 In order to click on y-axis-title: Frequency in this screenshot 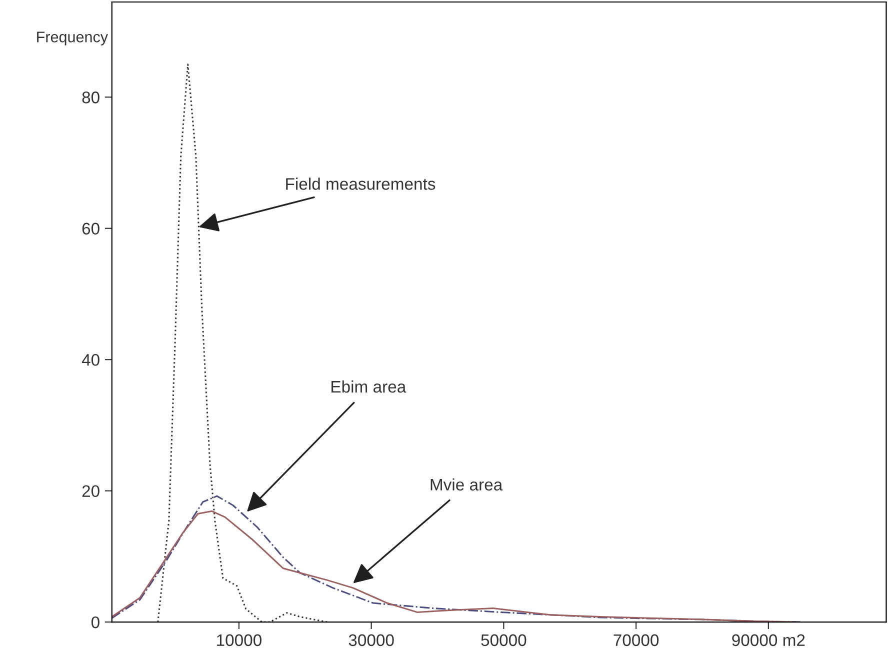, I will do `click(72, 39)`.